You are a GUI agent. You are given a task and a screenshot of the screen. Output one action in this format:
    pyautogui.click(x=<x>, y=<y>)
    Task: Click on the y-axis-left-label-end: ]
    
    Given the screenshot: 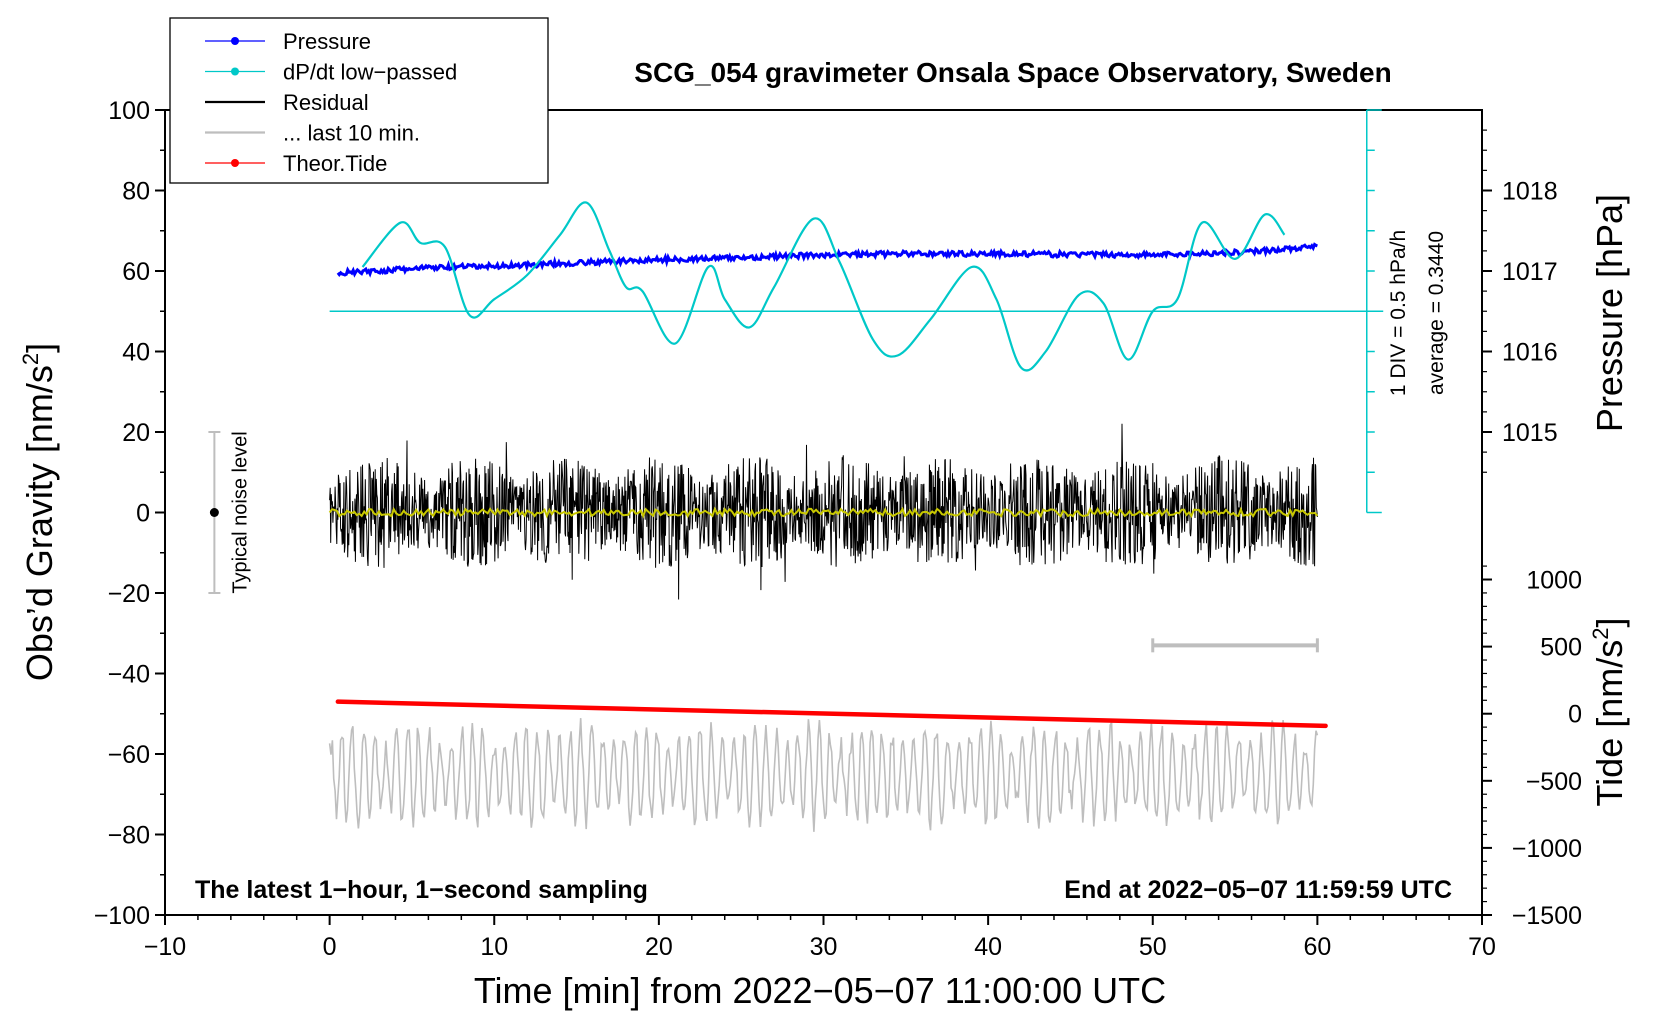 What is the action you would take?
    pyautogui.click(x=39, y=348)
    